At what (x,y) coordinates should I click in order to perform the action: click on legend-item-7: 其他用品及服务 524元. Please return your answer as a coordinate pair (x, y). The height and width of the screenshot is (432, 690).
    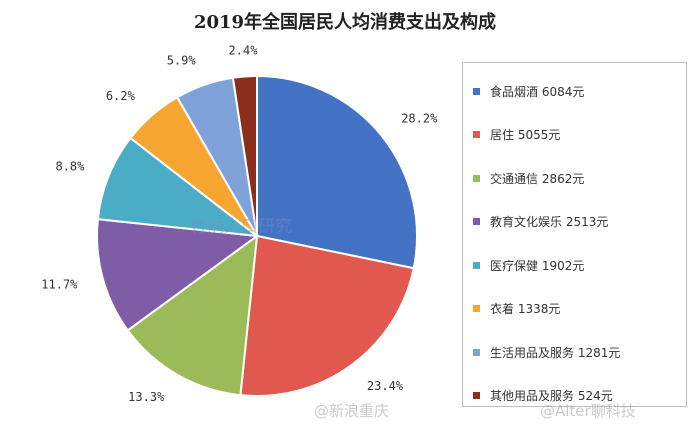
    Looking at the image, I should click on (543, 396).